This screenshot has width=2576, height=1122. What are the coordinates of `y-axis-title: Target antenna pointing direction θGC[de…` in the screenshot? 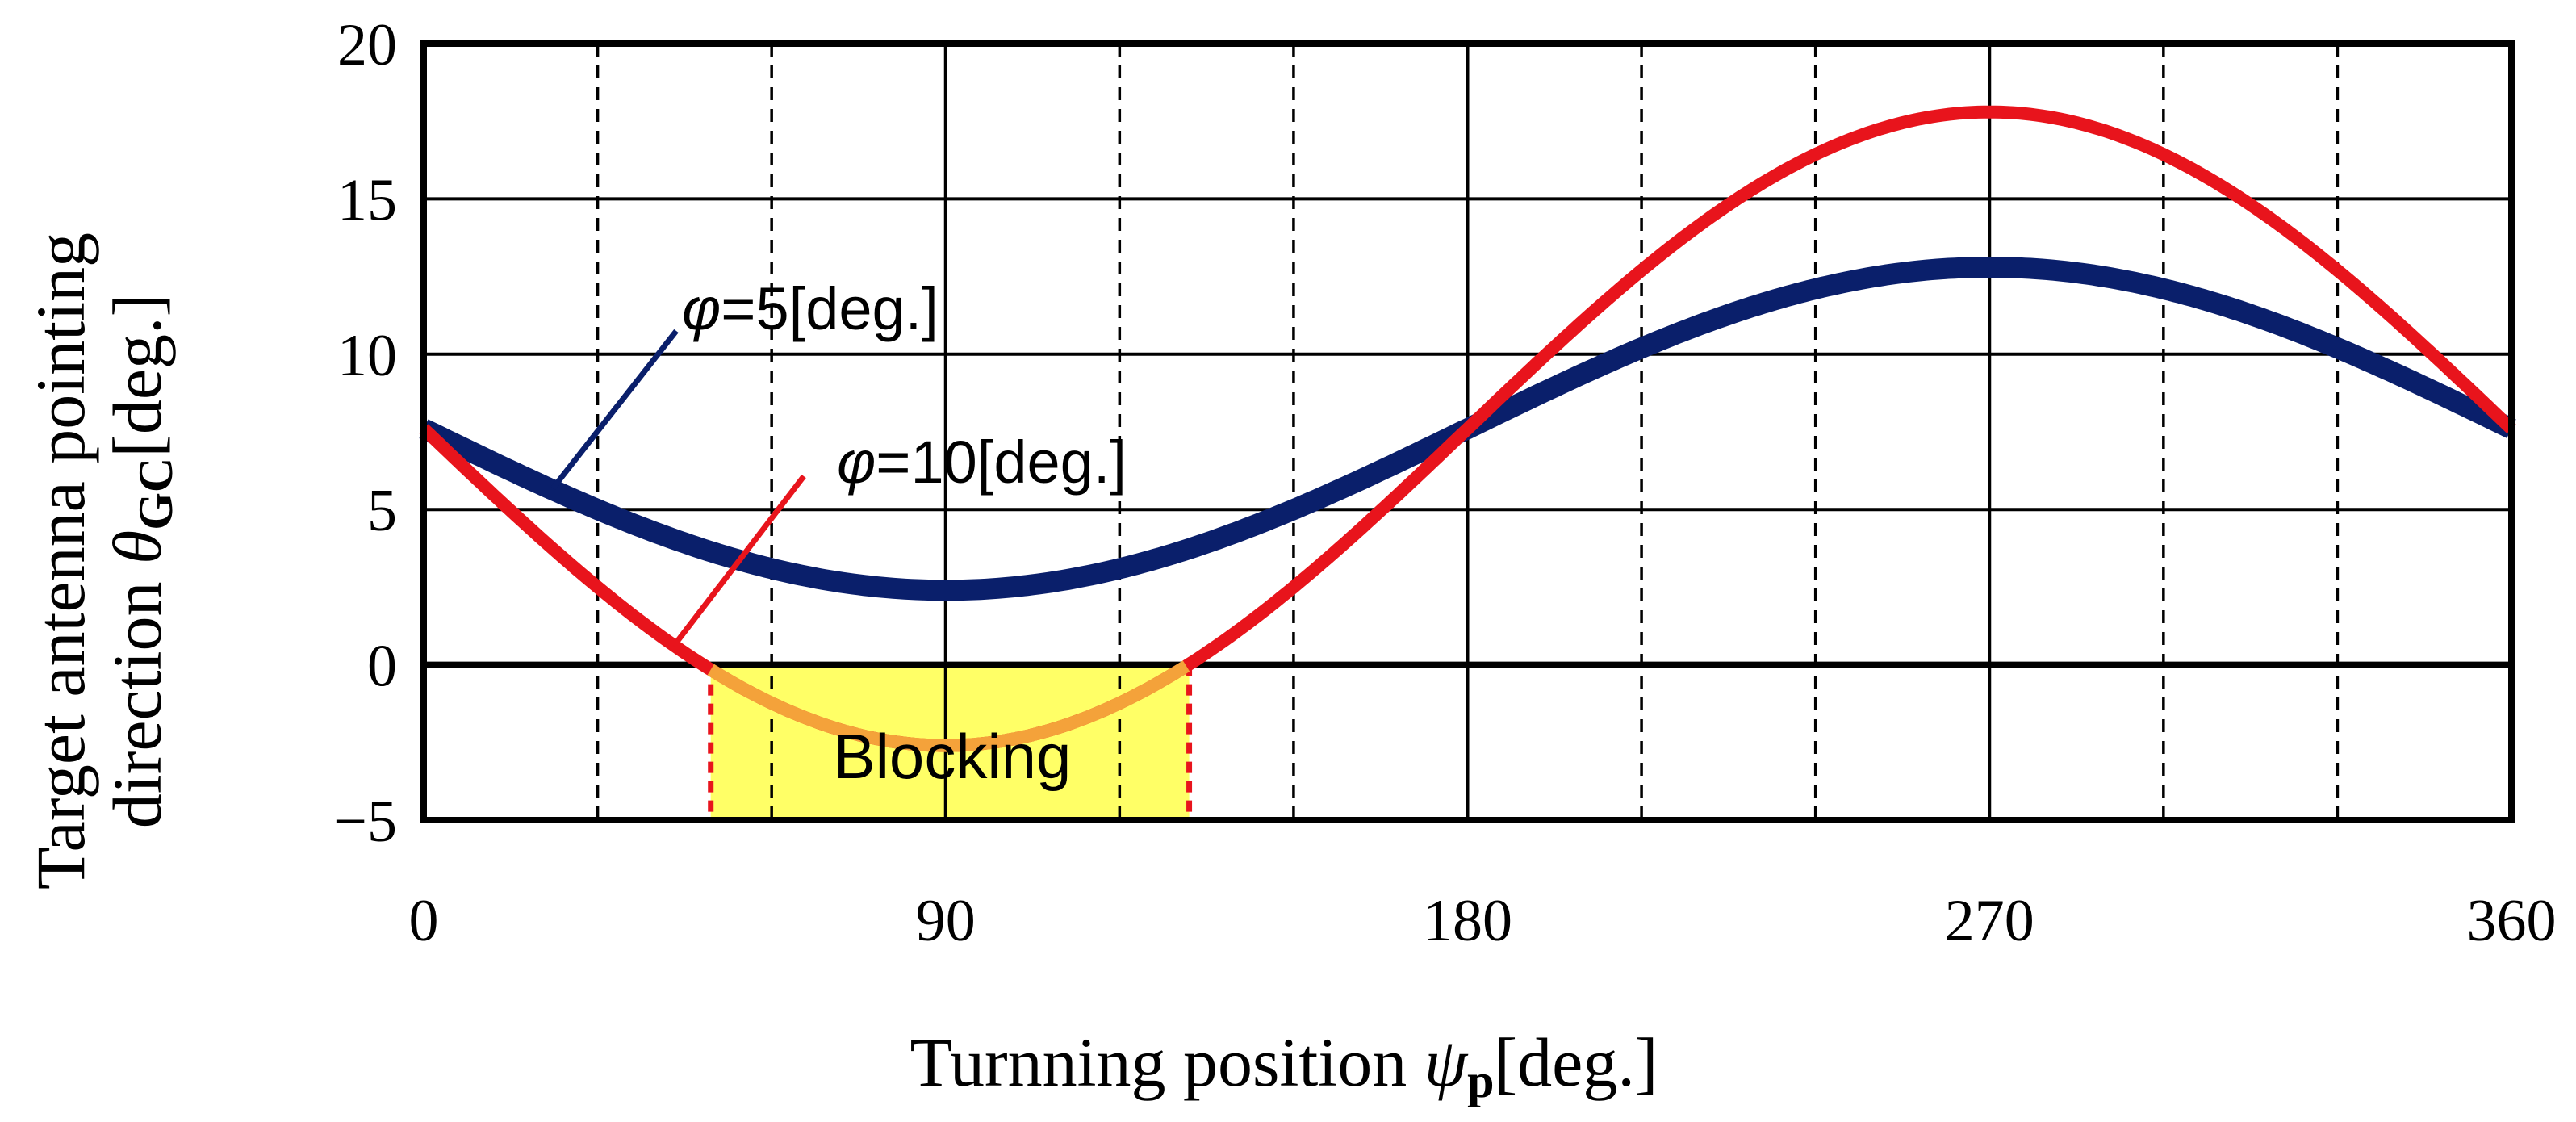 It's located at (102, 561).